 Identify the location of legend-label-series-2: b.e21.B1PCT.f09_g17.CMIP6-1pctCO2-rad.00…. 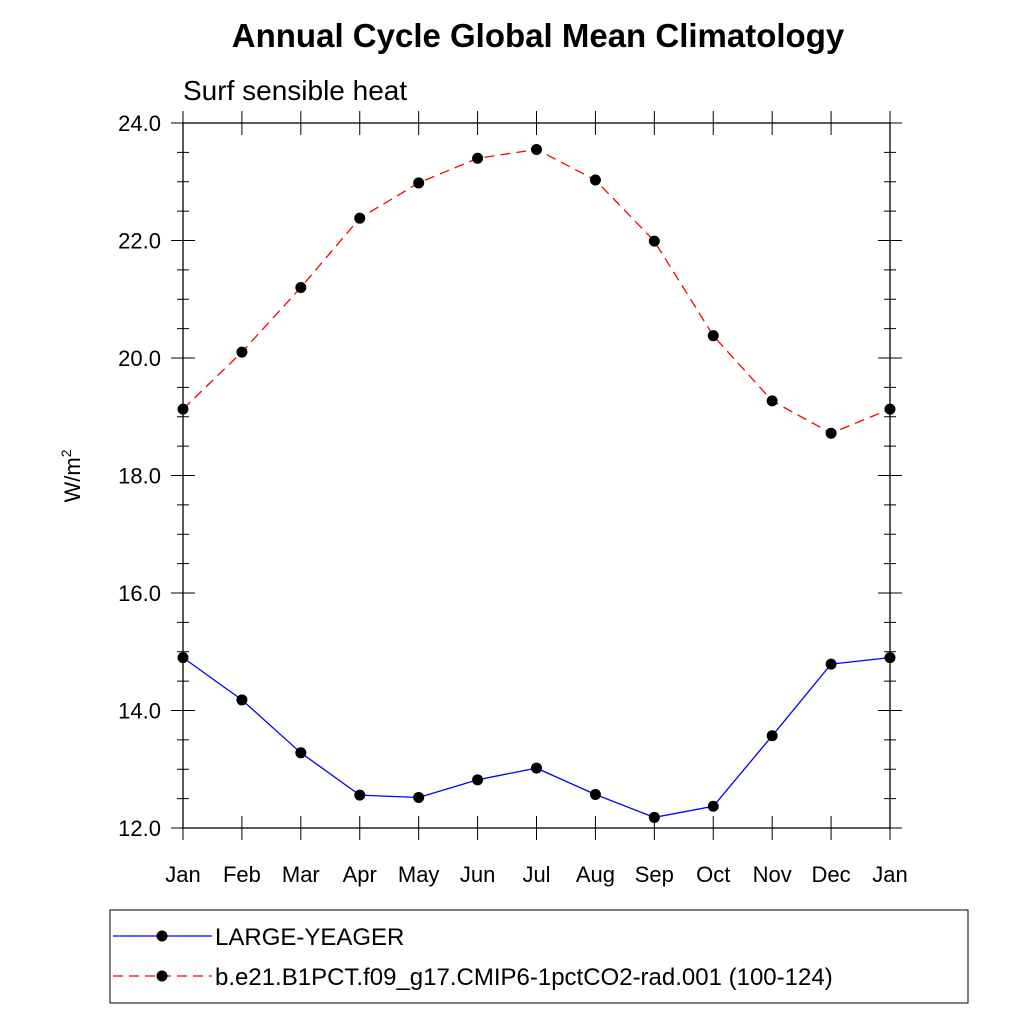
(524, 977).